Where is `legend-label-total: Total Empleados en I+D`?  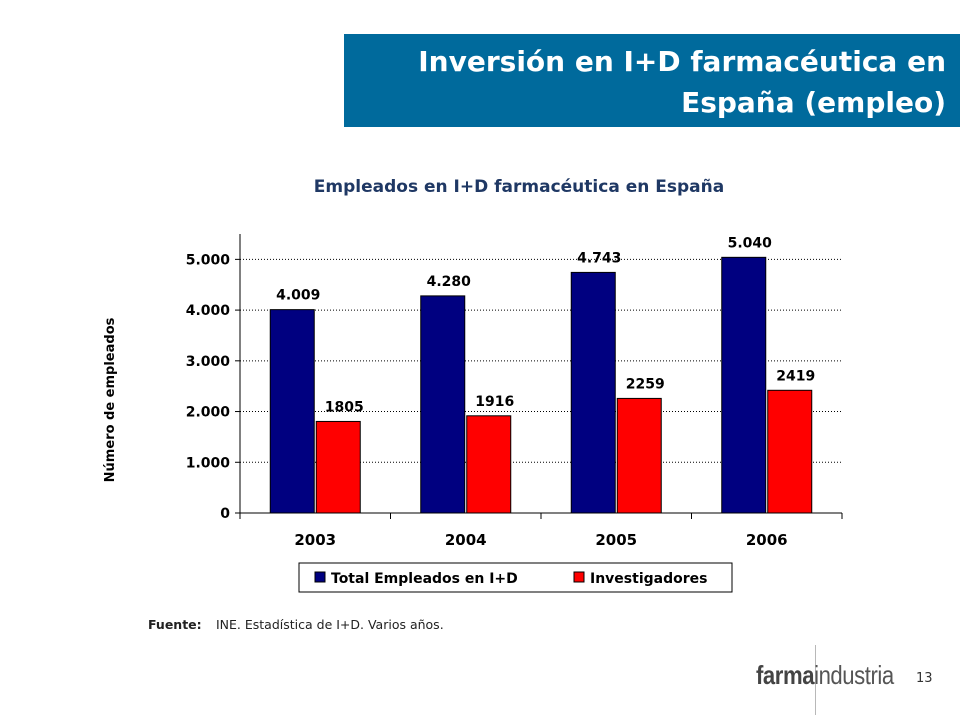 legend-label-total: Total Empleados en I+D is located at coordinates (424, 579).